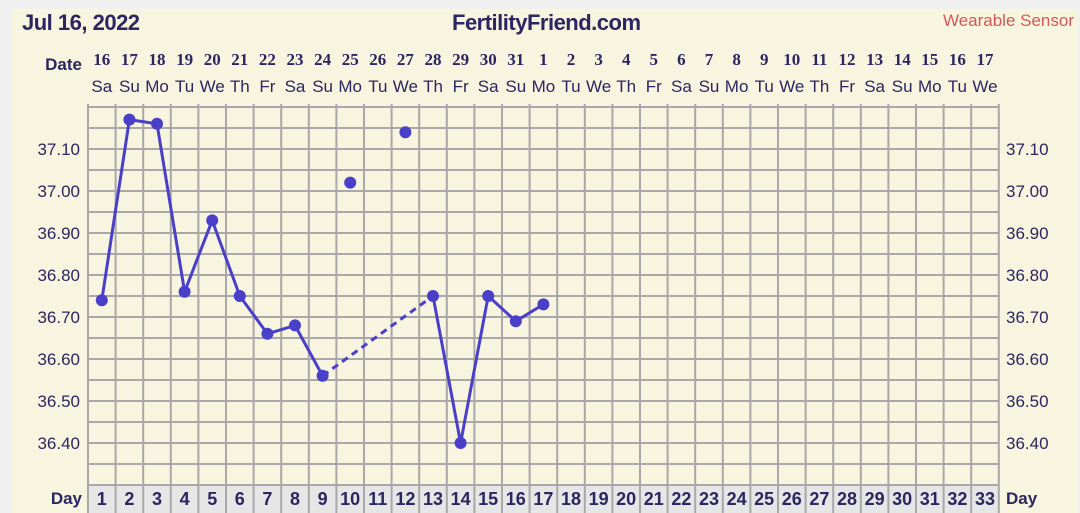 Image resolution: width=1080 pixels, height=513 pixels. Describe the element at coordinates (764, 499) in the screenshot. I see `cycle-day-label: 25` at that location.